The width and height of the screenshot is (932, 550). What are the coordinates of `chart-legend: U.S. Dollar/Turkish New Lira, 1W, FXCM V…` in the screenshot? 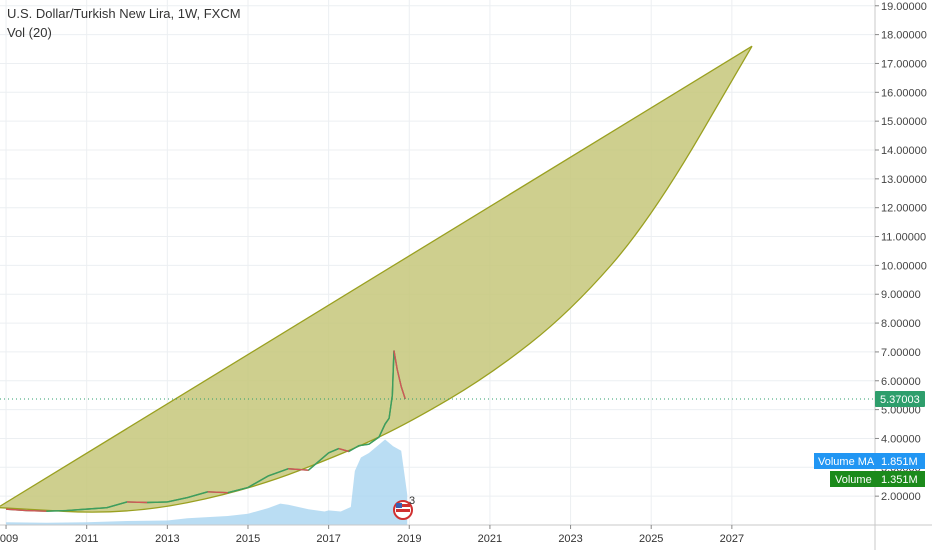 It's located at (124, 23).